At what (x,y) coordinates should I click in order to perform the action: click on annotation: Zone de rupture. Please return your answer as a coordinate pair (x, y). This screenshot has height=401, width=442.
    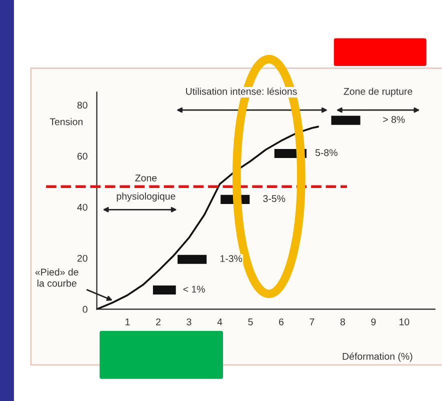
    Looking at the image, I should click on (378, 92).